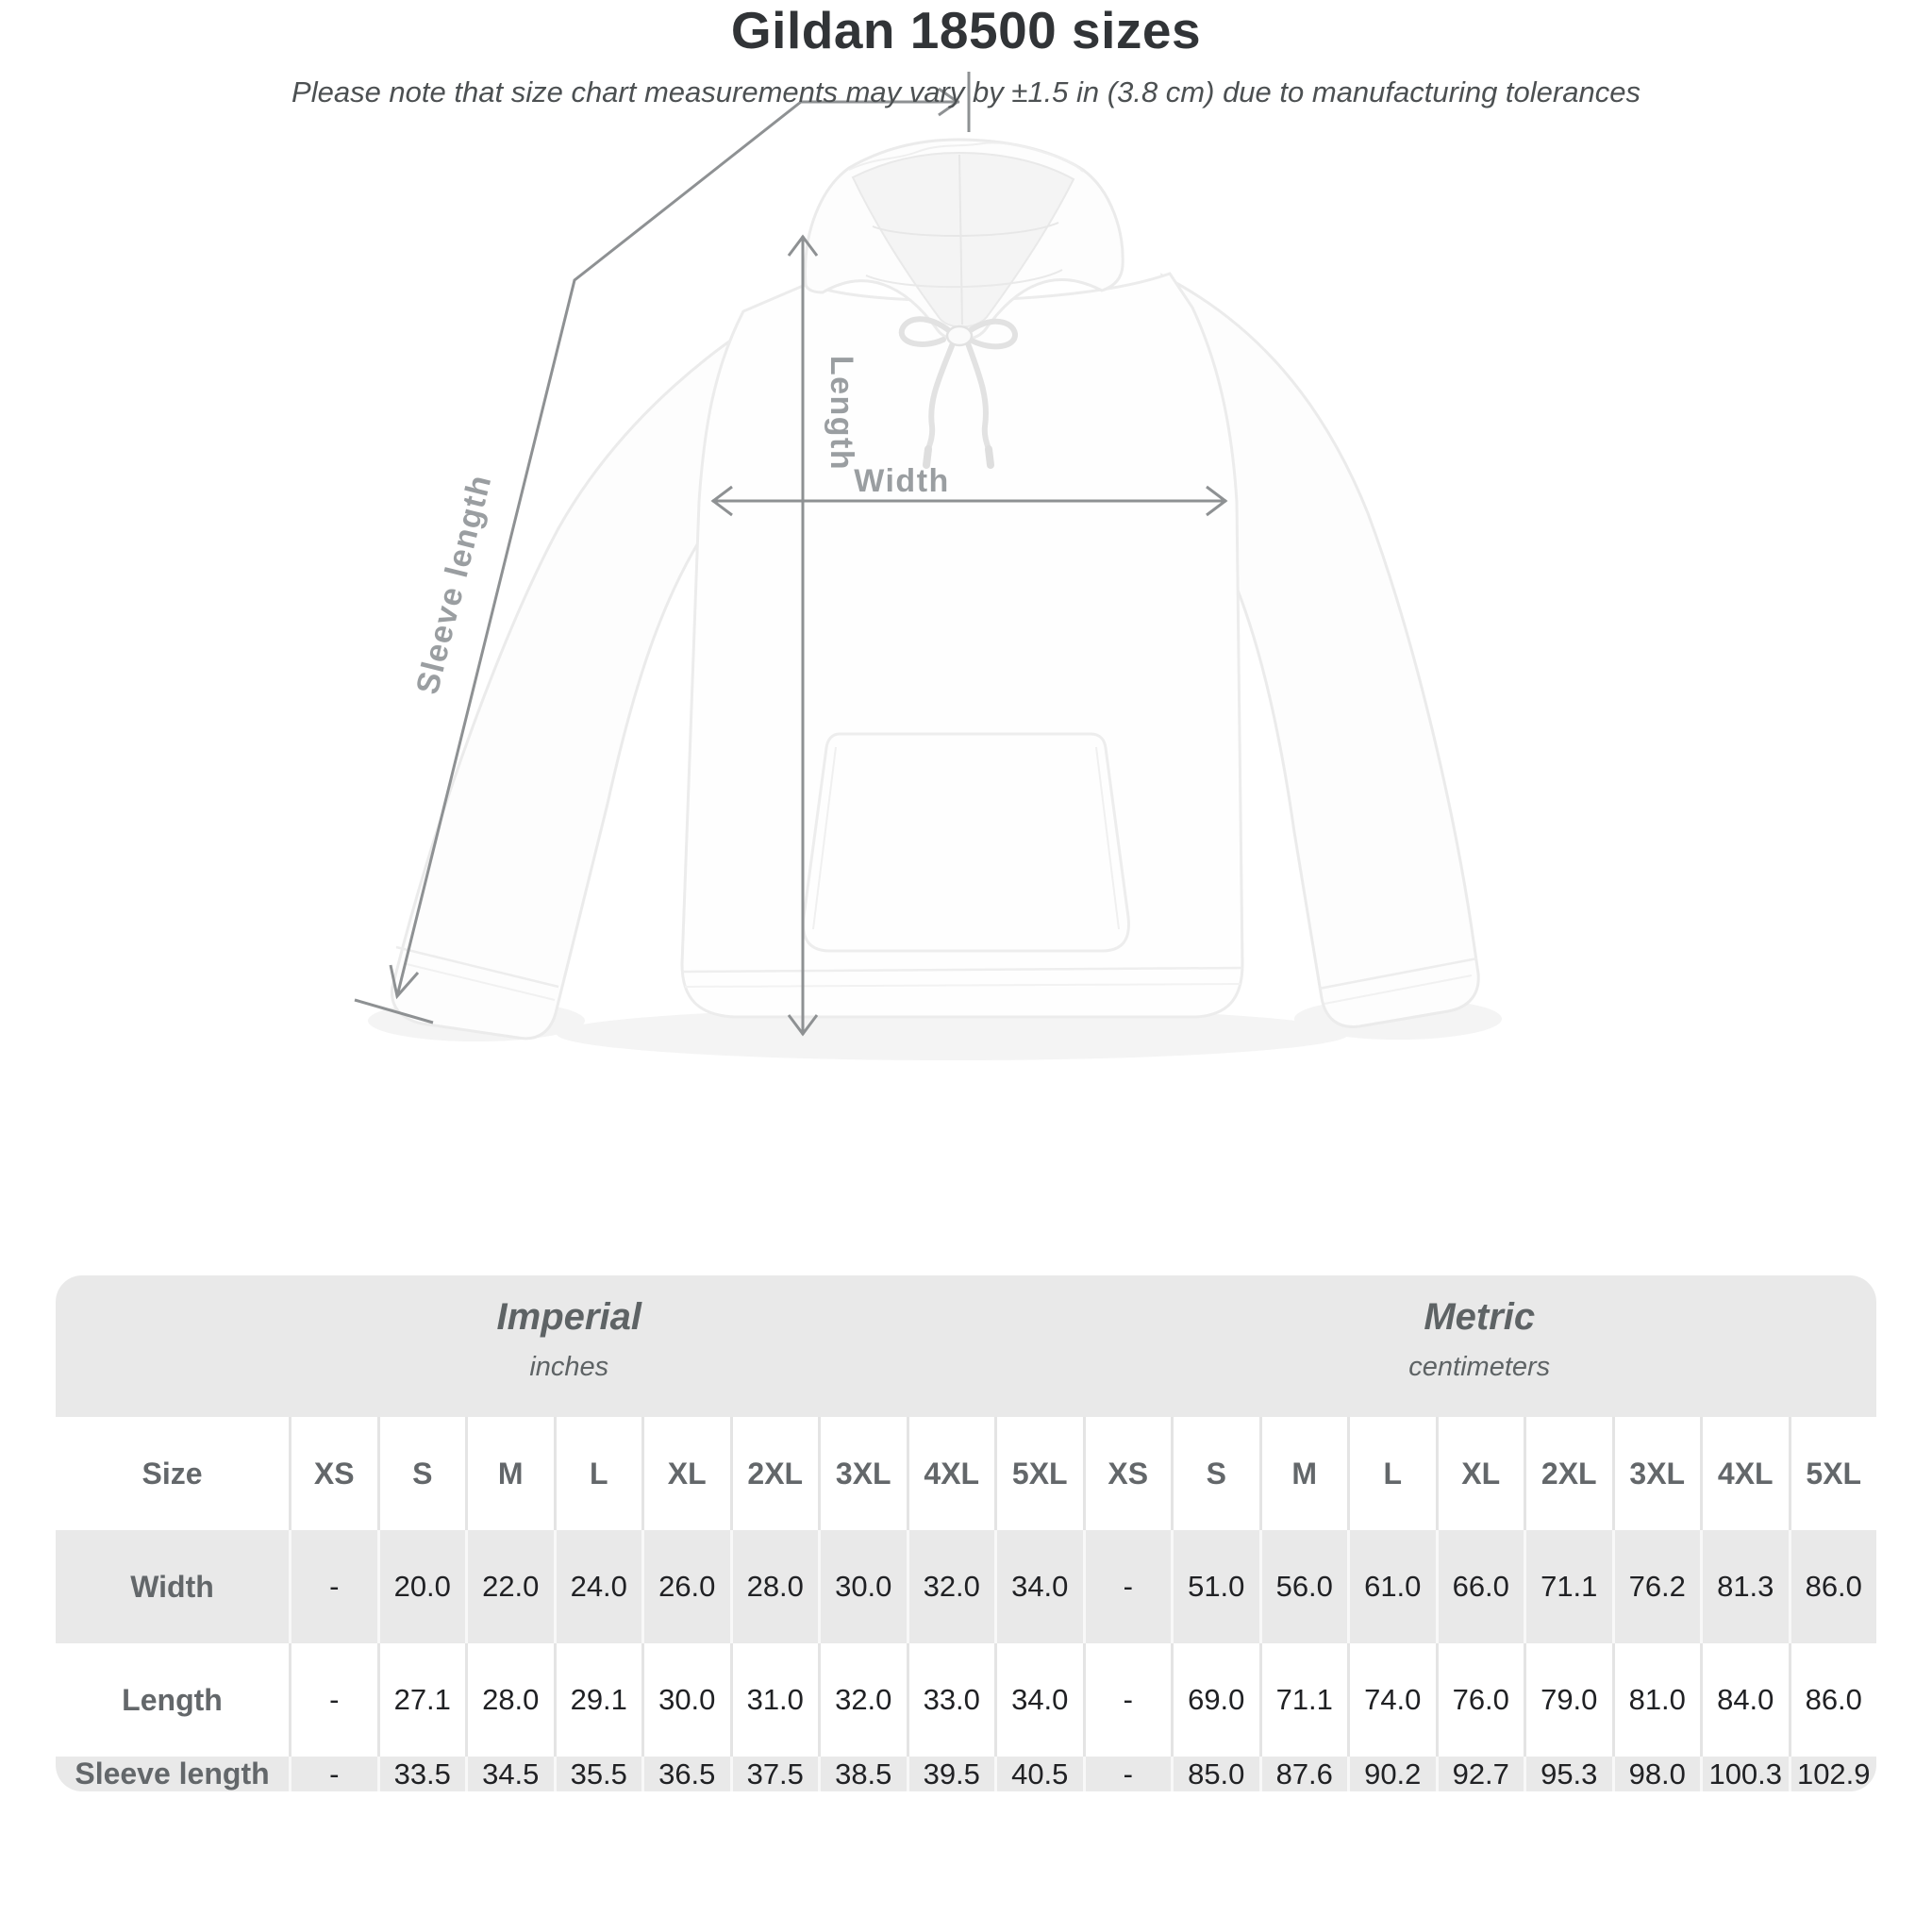 The width and height of the screenshot is (1932, 1932). Describe the element at coordinates (1479, 1700) in the screenshot. I see `value-cell: 76.0` at that location.